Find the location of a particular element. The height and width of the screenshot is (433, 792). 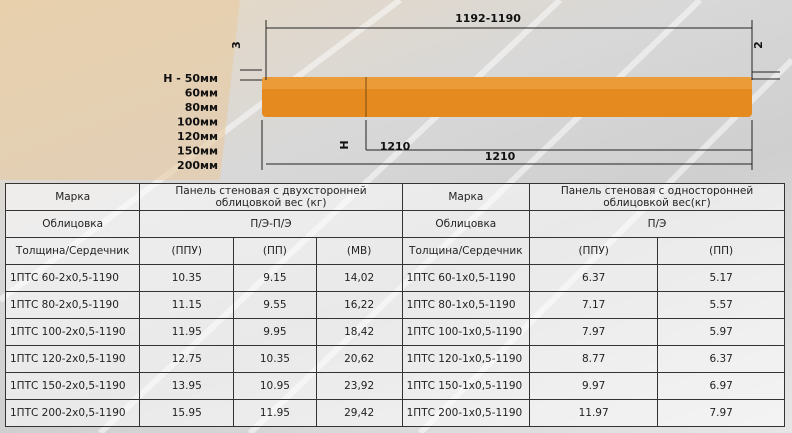

cell: 18,42 is located at coordinates (359, 332).